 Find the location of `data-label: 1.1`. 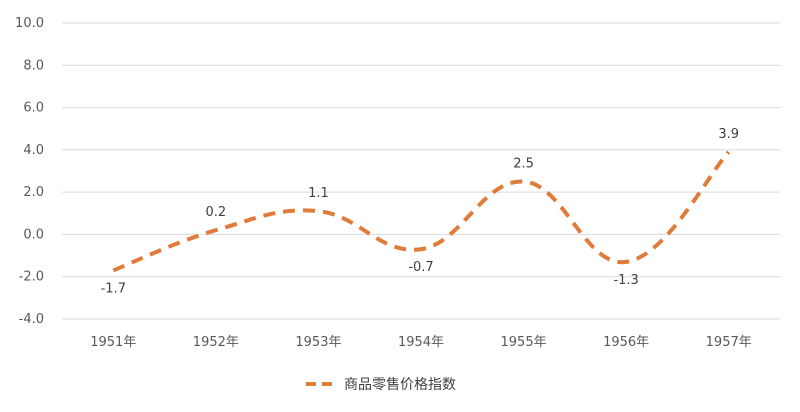

data-label: 1.1 is located at coordinates (318, 193).